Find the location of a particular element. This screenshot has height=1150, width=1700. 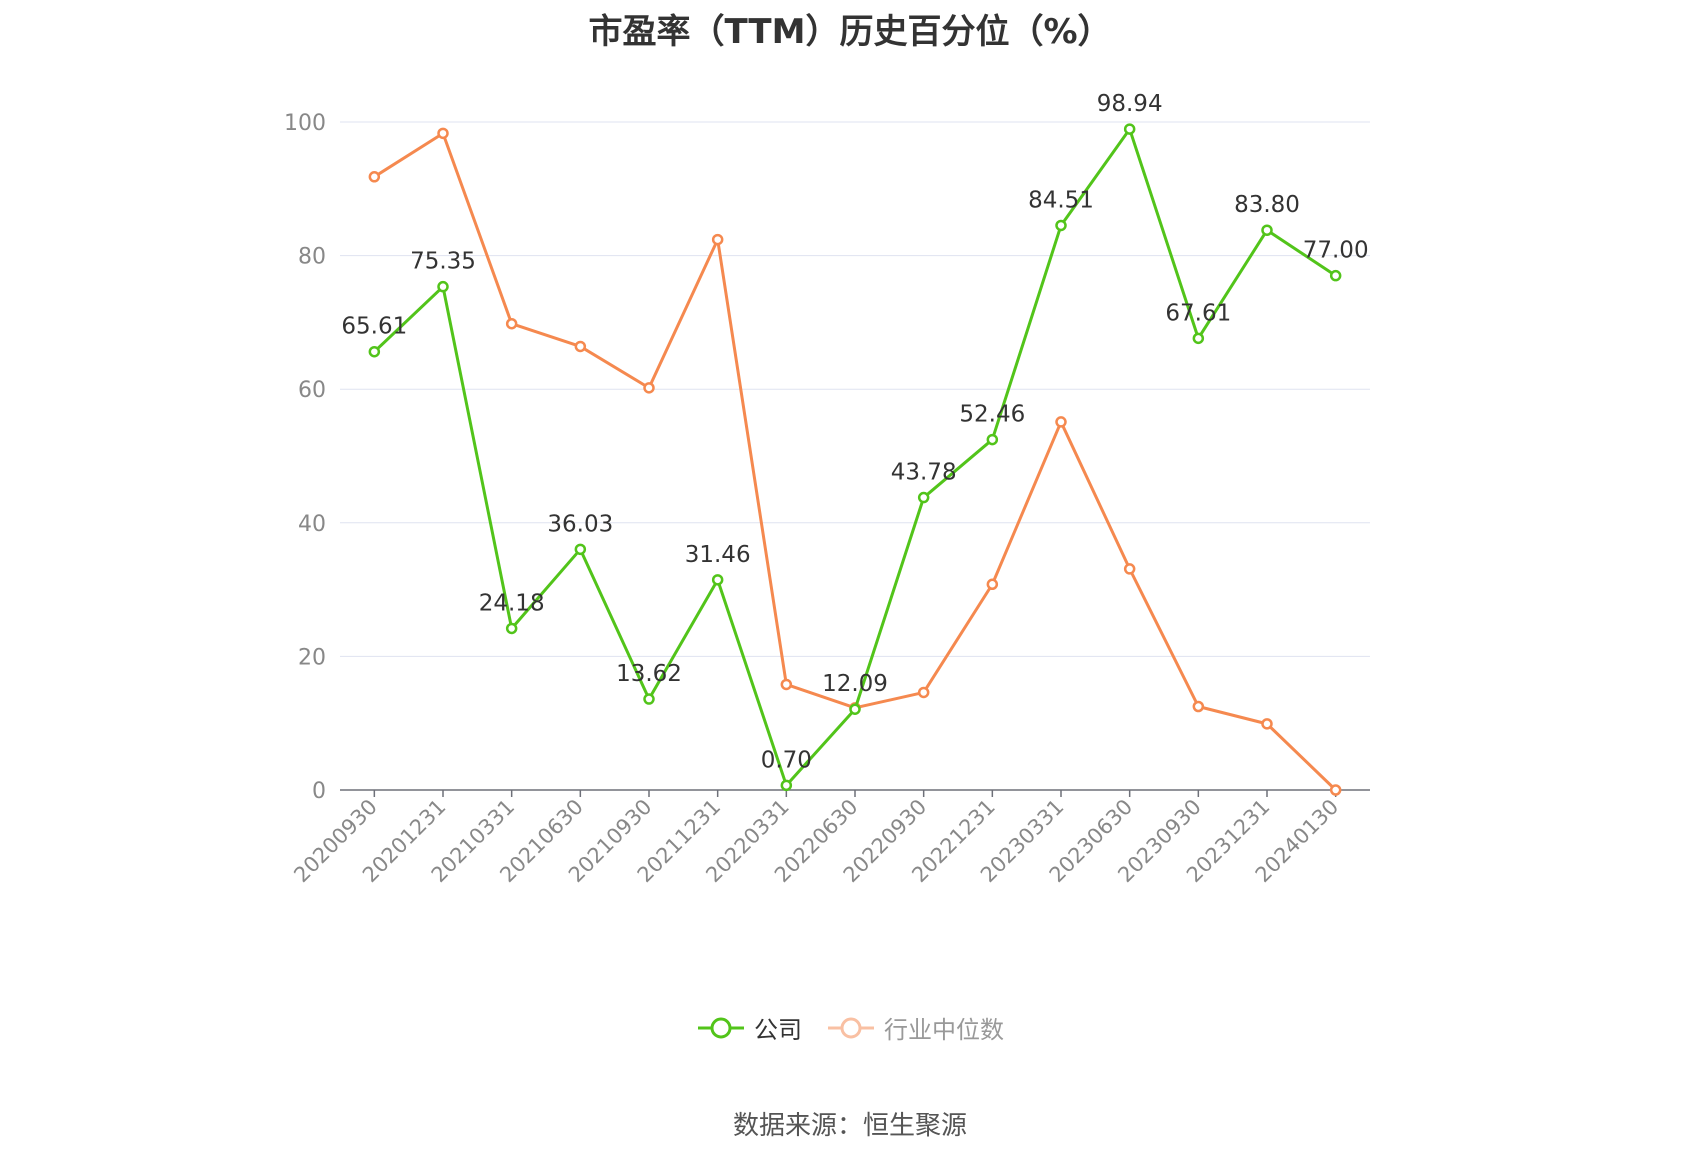

data-label: 75.35 is located at coordinates (443, 262).